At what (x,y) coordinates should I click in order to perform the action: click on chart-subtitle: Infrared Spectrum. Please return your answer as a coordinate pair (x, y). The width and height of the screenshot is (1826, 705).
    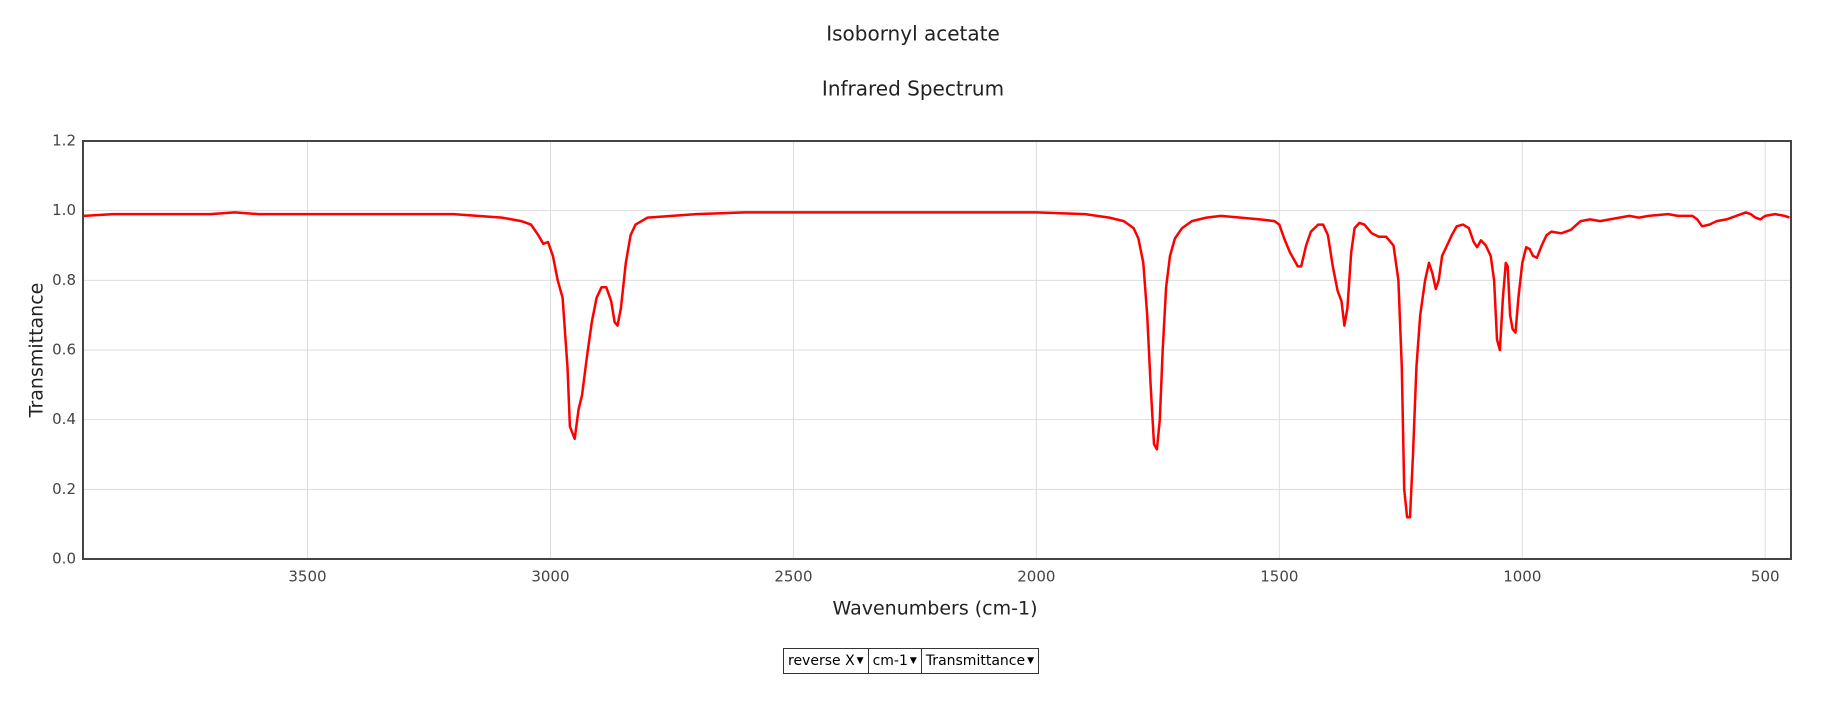
    Looking at the image, I should click on (913, 89).